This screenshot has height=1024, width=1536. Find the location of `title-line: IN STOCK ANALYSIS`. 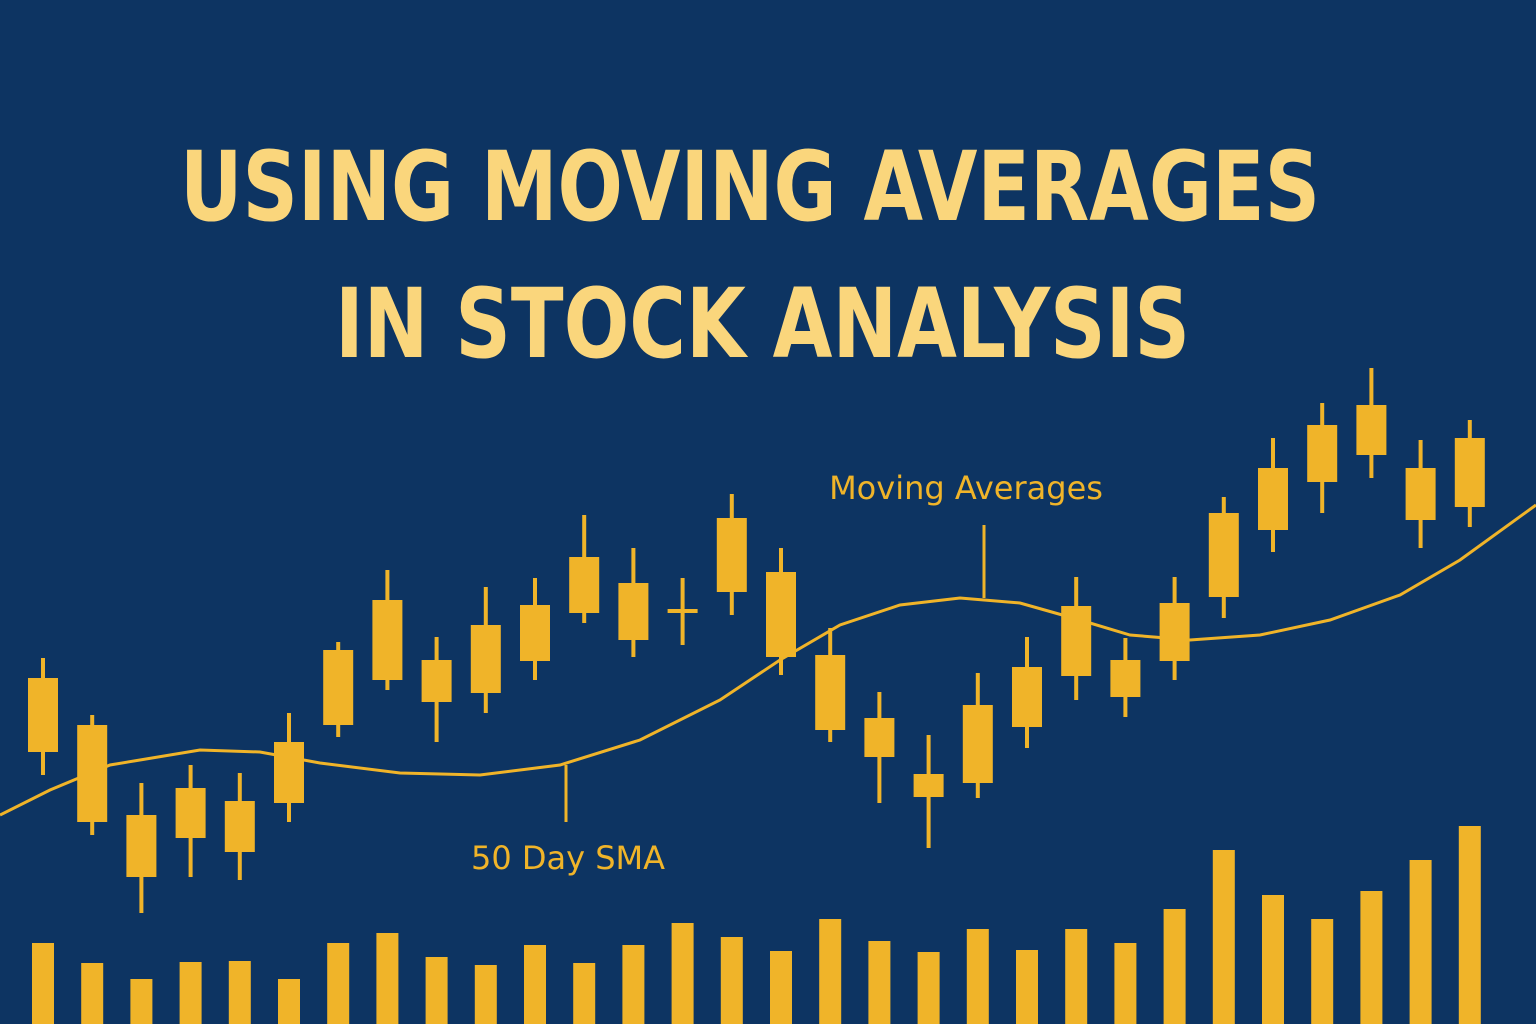

title-line: IN STOCK ANALYSIS is located at coordinates (762, 324).